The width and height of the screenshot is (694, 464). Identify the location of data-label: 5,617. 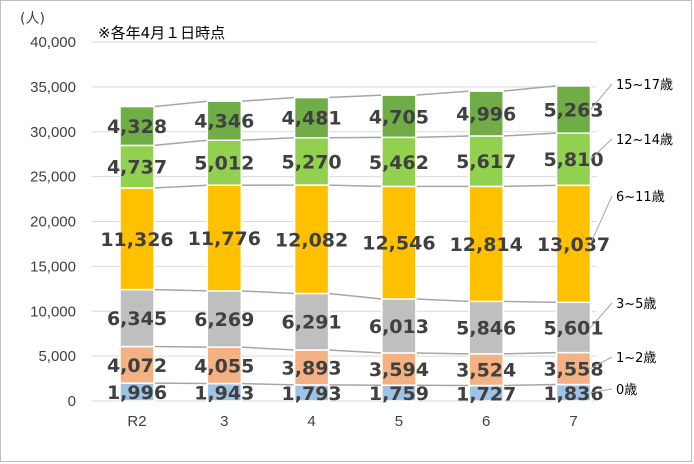
(486, 162).